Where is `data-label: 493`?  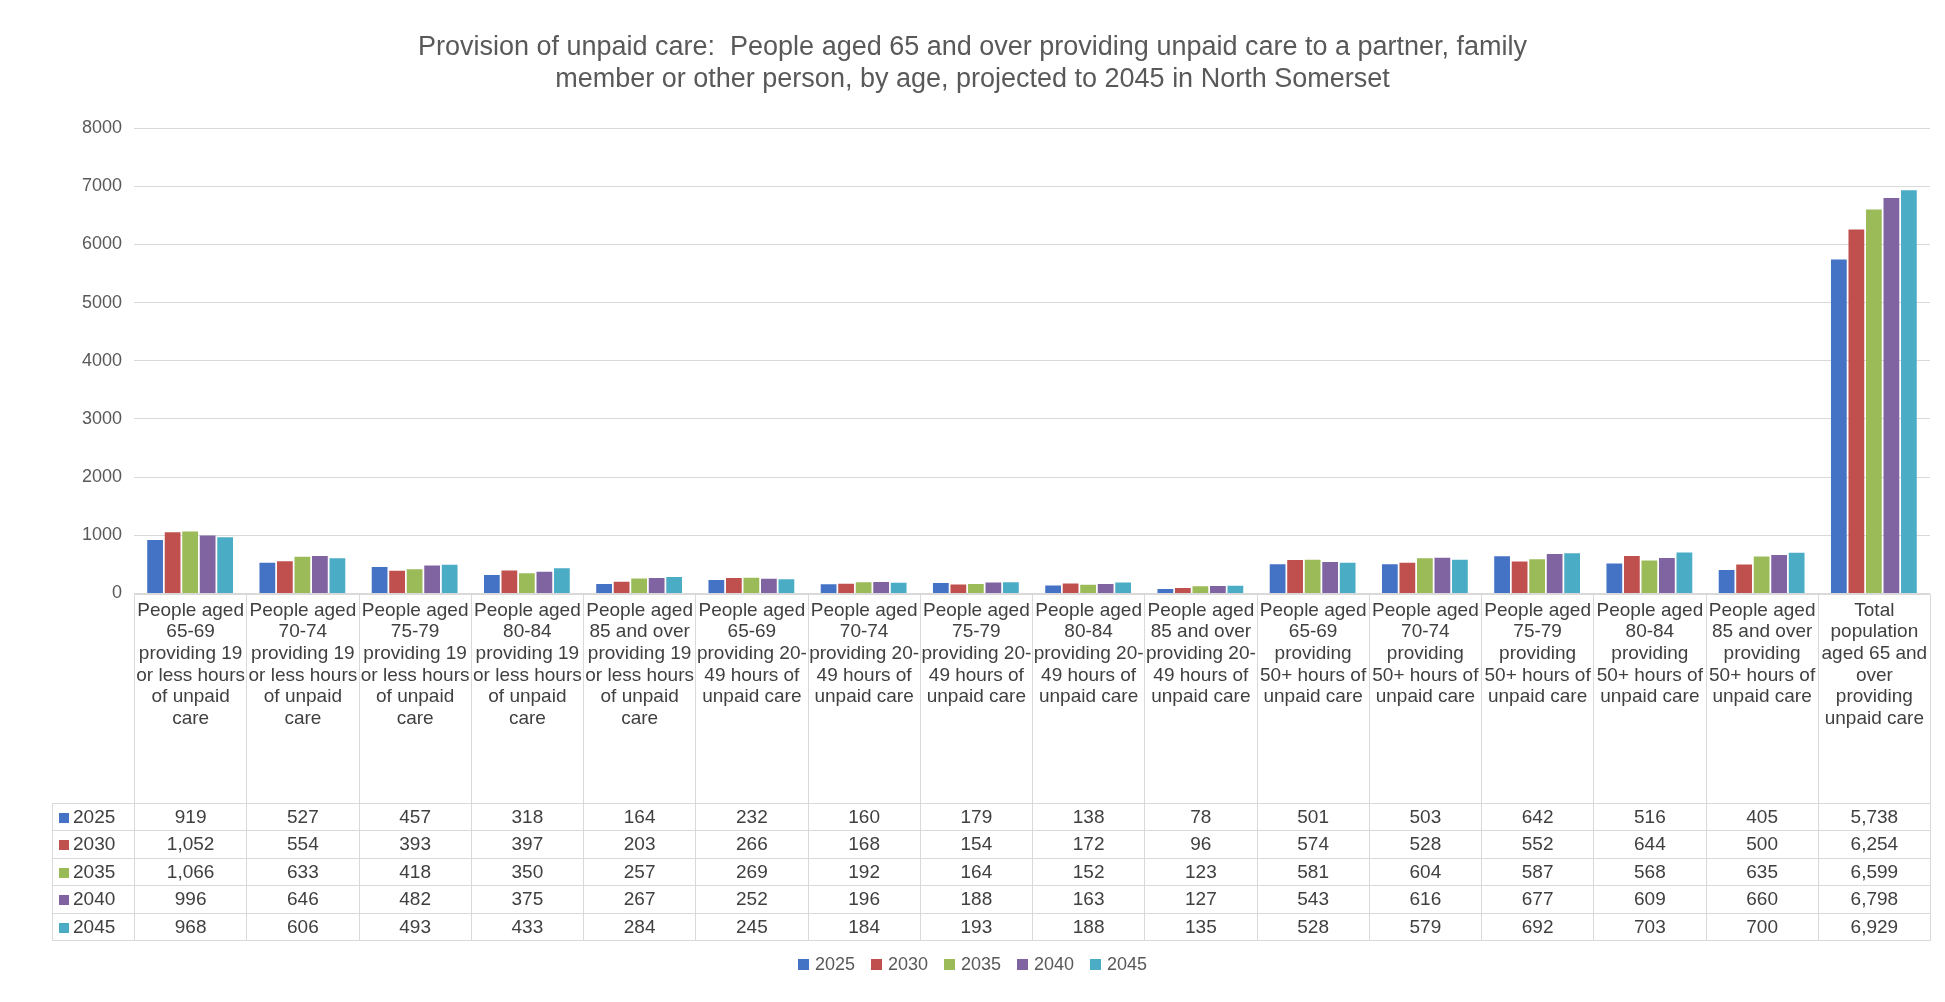 data-label: 493 is located at coordinates (415, 927).